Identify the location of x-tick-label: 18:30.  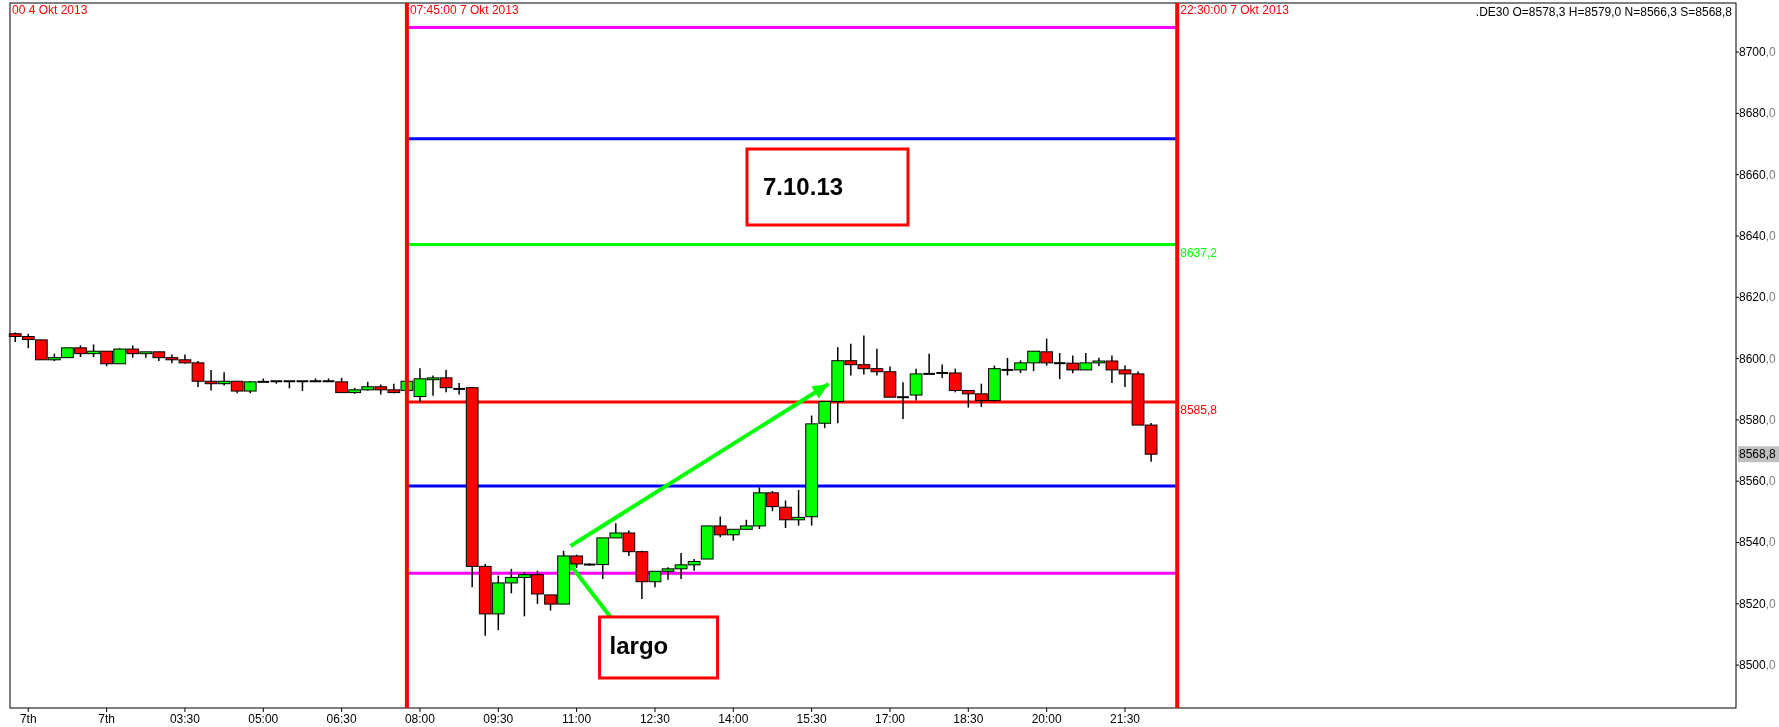
(968, 719).